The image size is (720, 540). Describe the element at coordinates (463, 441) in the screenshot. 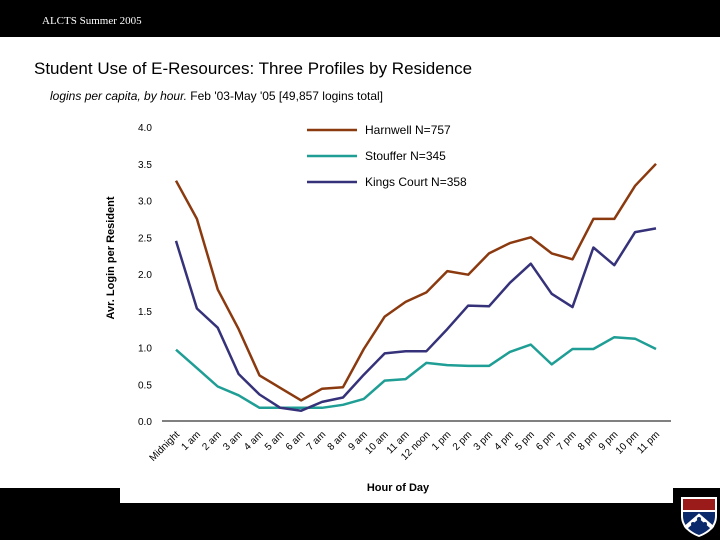

I see `x-tick-label: 2 pm` at that location.